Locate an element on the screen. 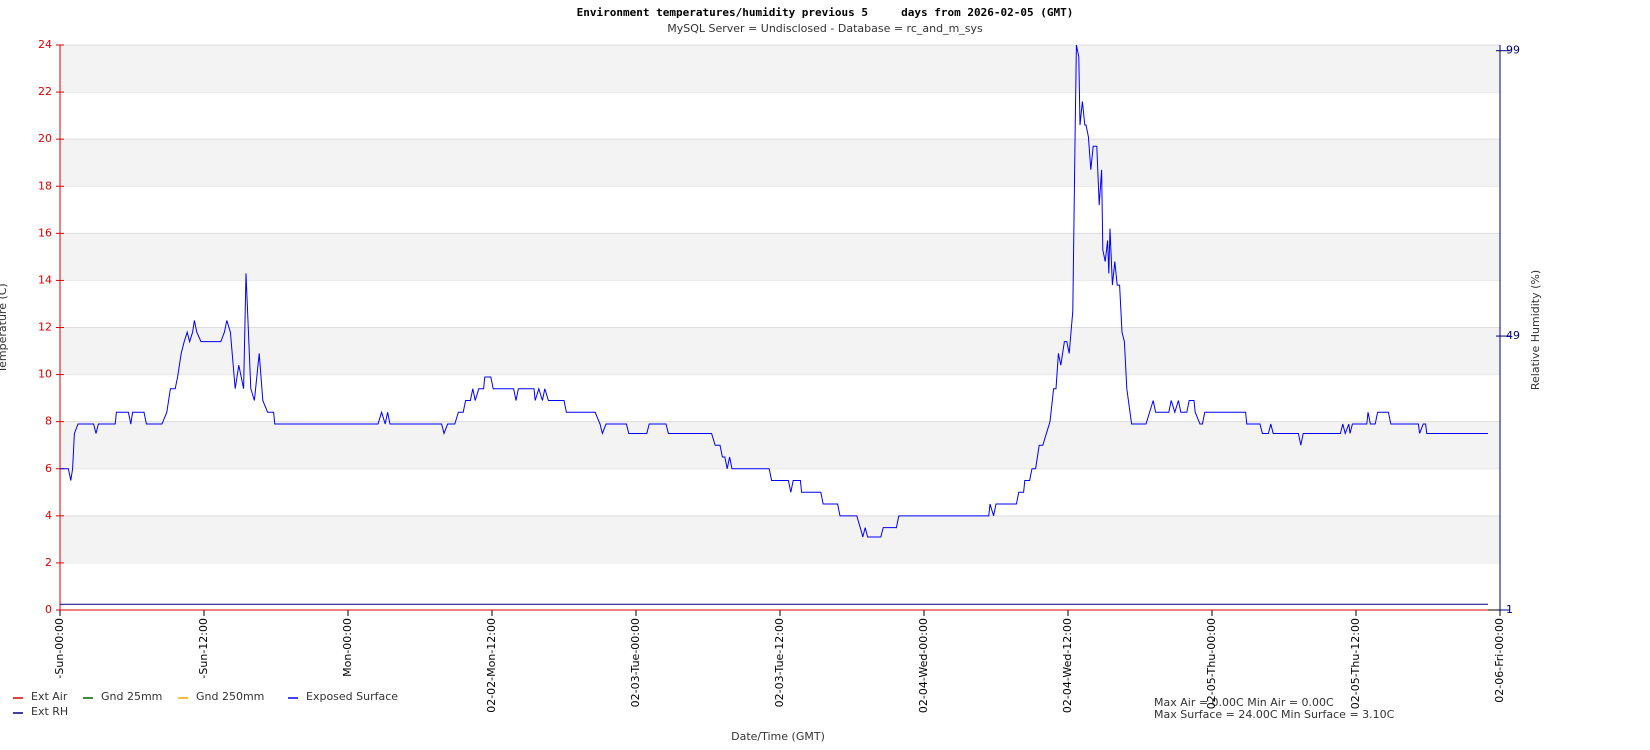  y-tick-label: 2 is located at coordinates (48, 562).